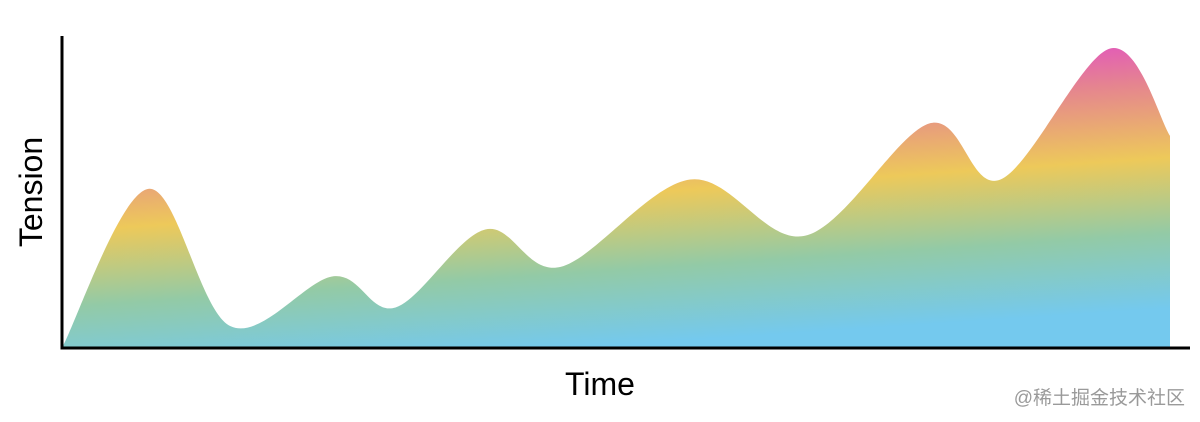 The width and height of the screenshot is (1200, 422). Describe the element at coordinates (31, 192) in the screenshot. I see `y-axis-label: Tension` at that location.